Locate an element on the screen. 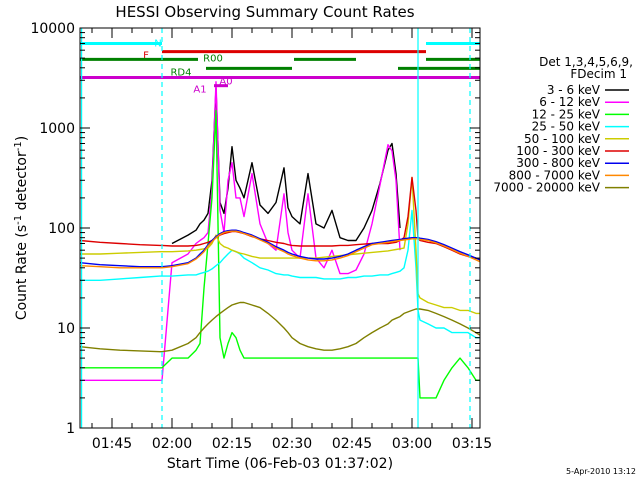 This screenshot has width=640, height=480. y-axis-label: Count Rate (s-1 detector-1) is located at coordinates (21, 228).